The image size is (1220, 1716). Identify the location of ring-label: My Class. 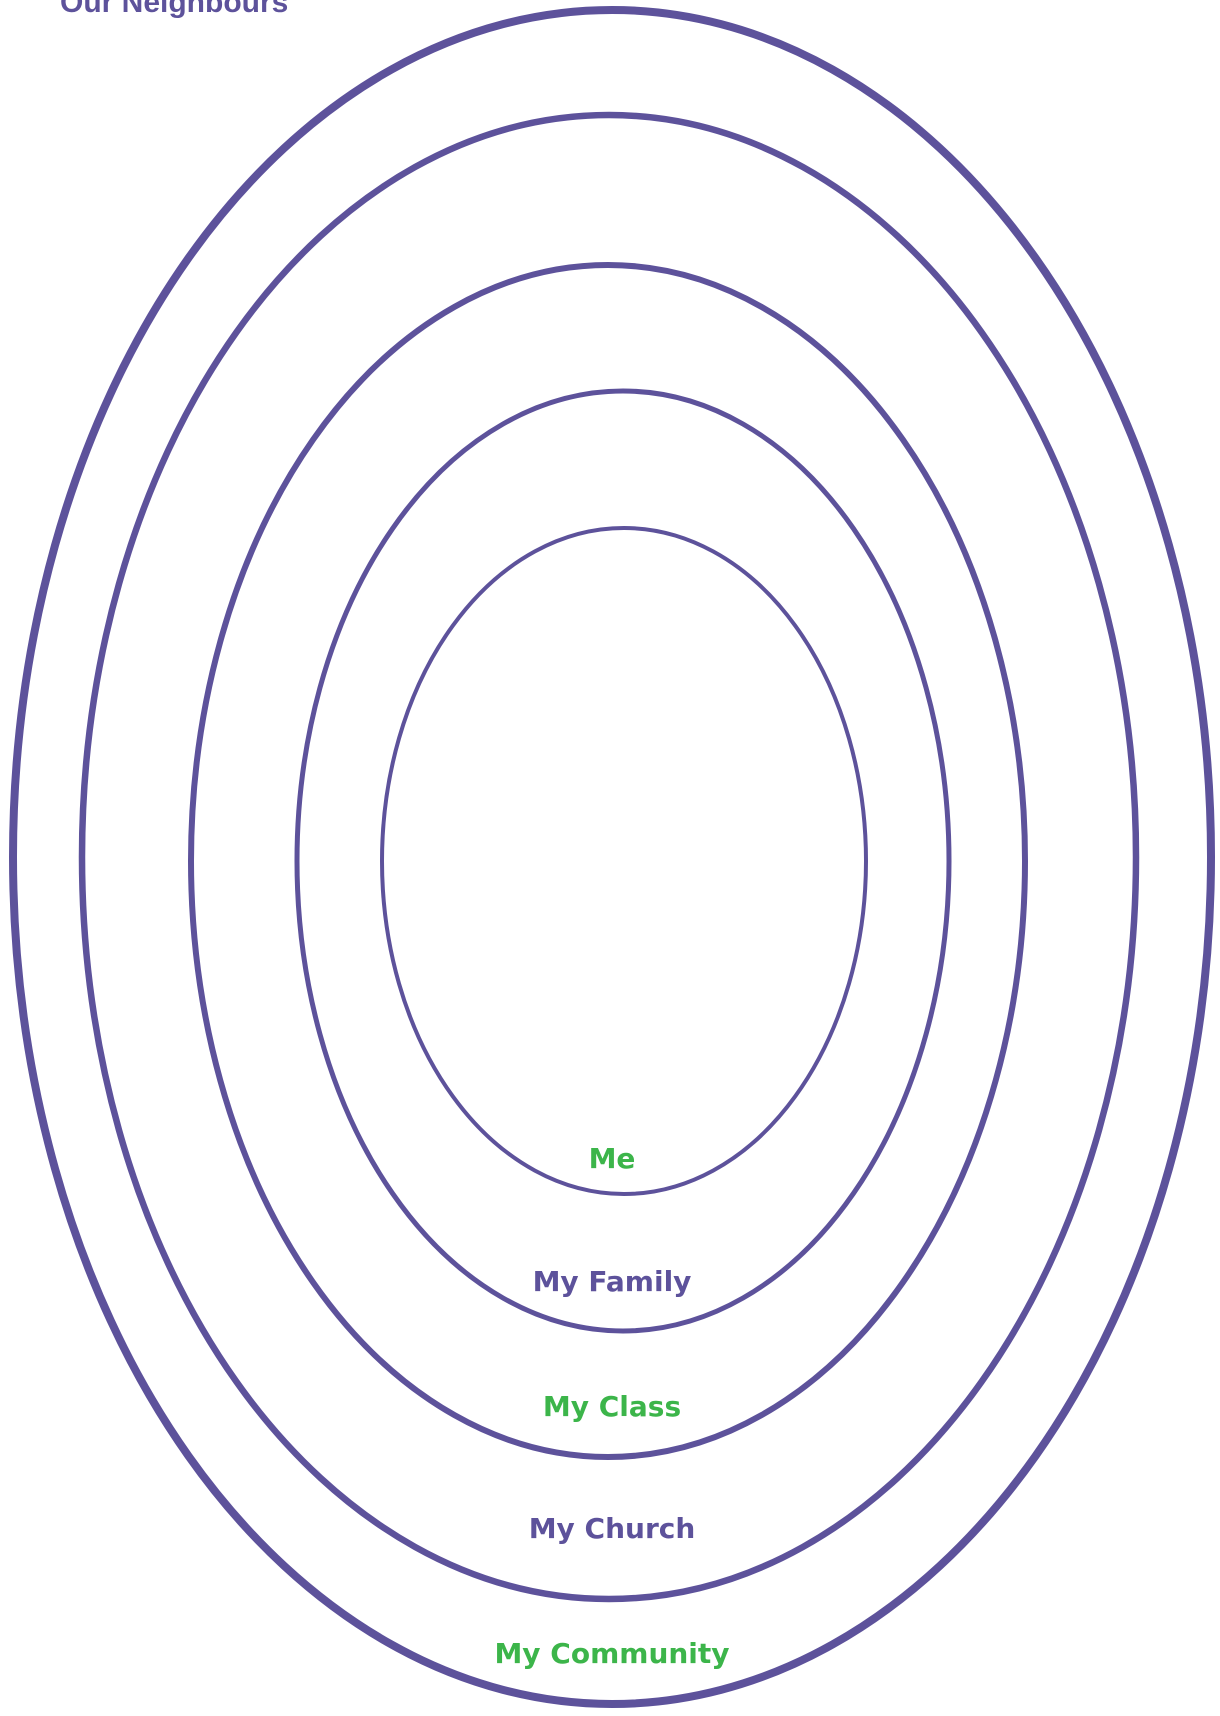
(612, 1406).